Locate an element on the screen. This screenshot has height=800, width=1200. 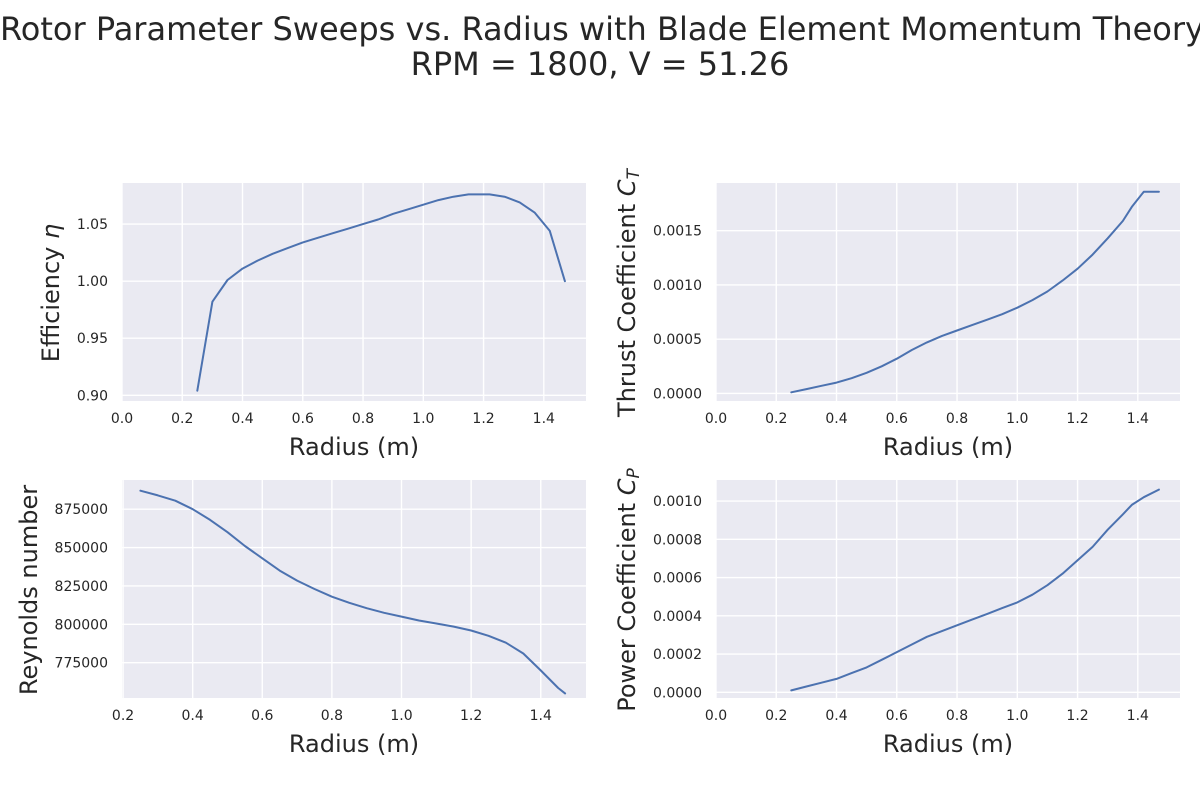
efficiency-axes-background is located at coordinates (354, 292).